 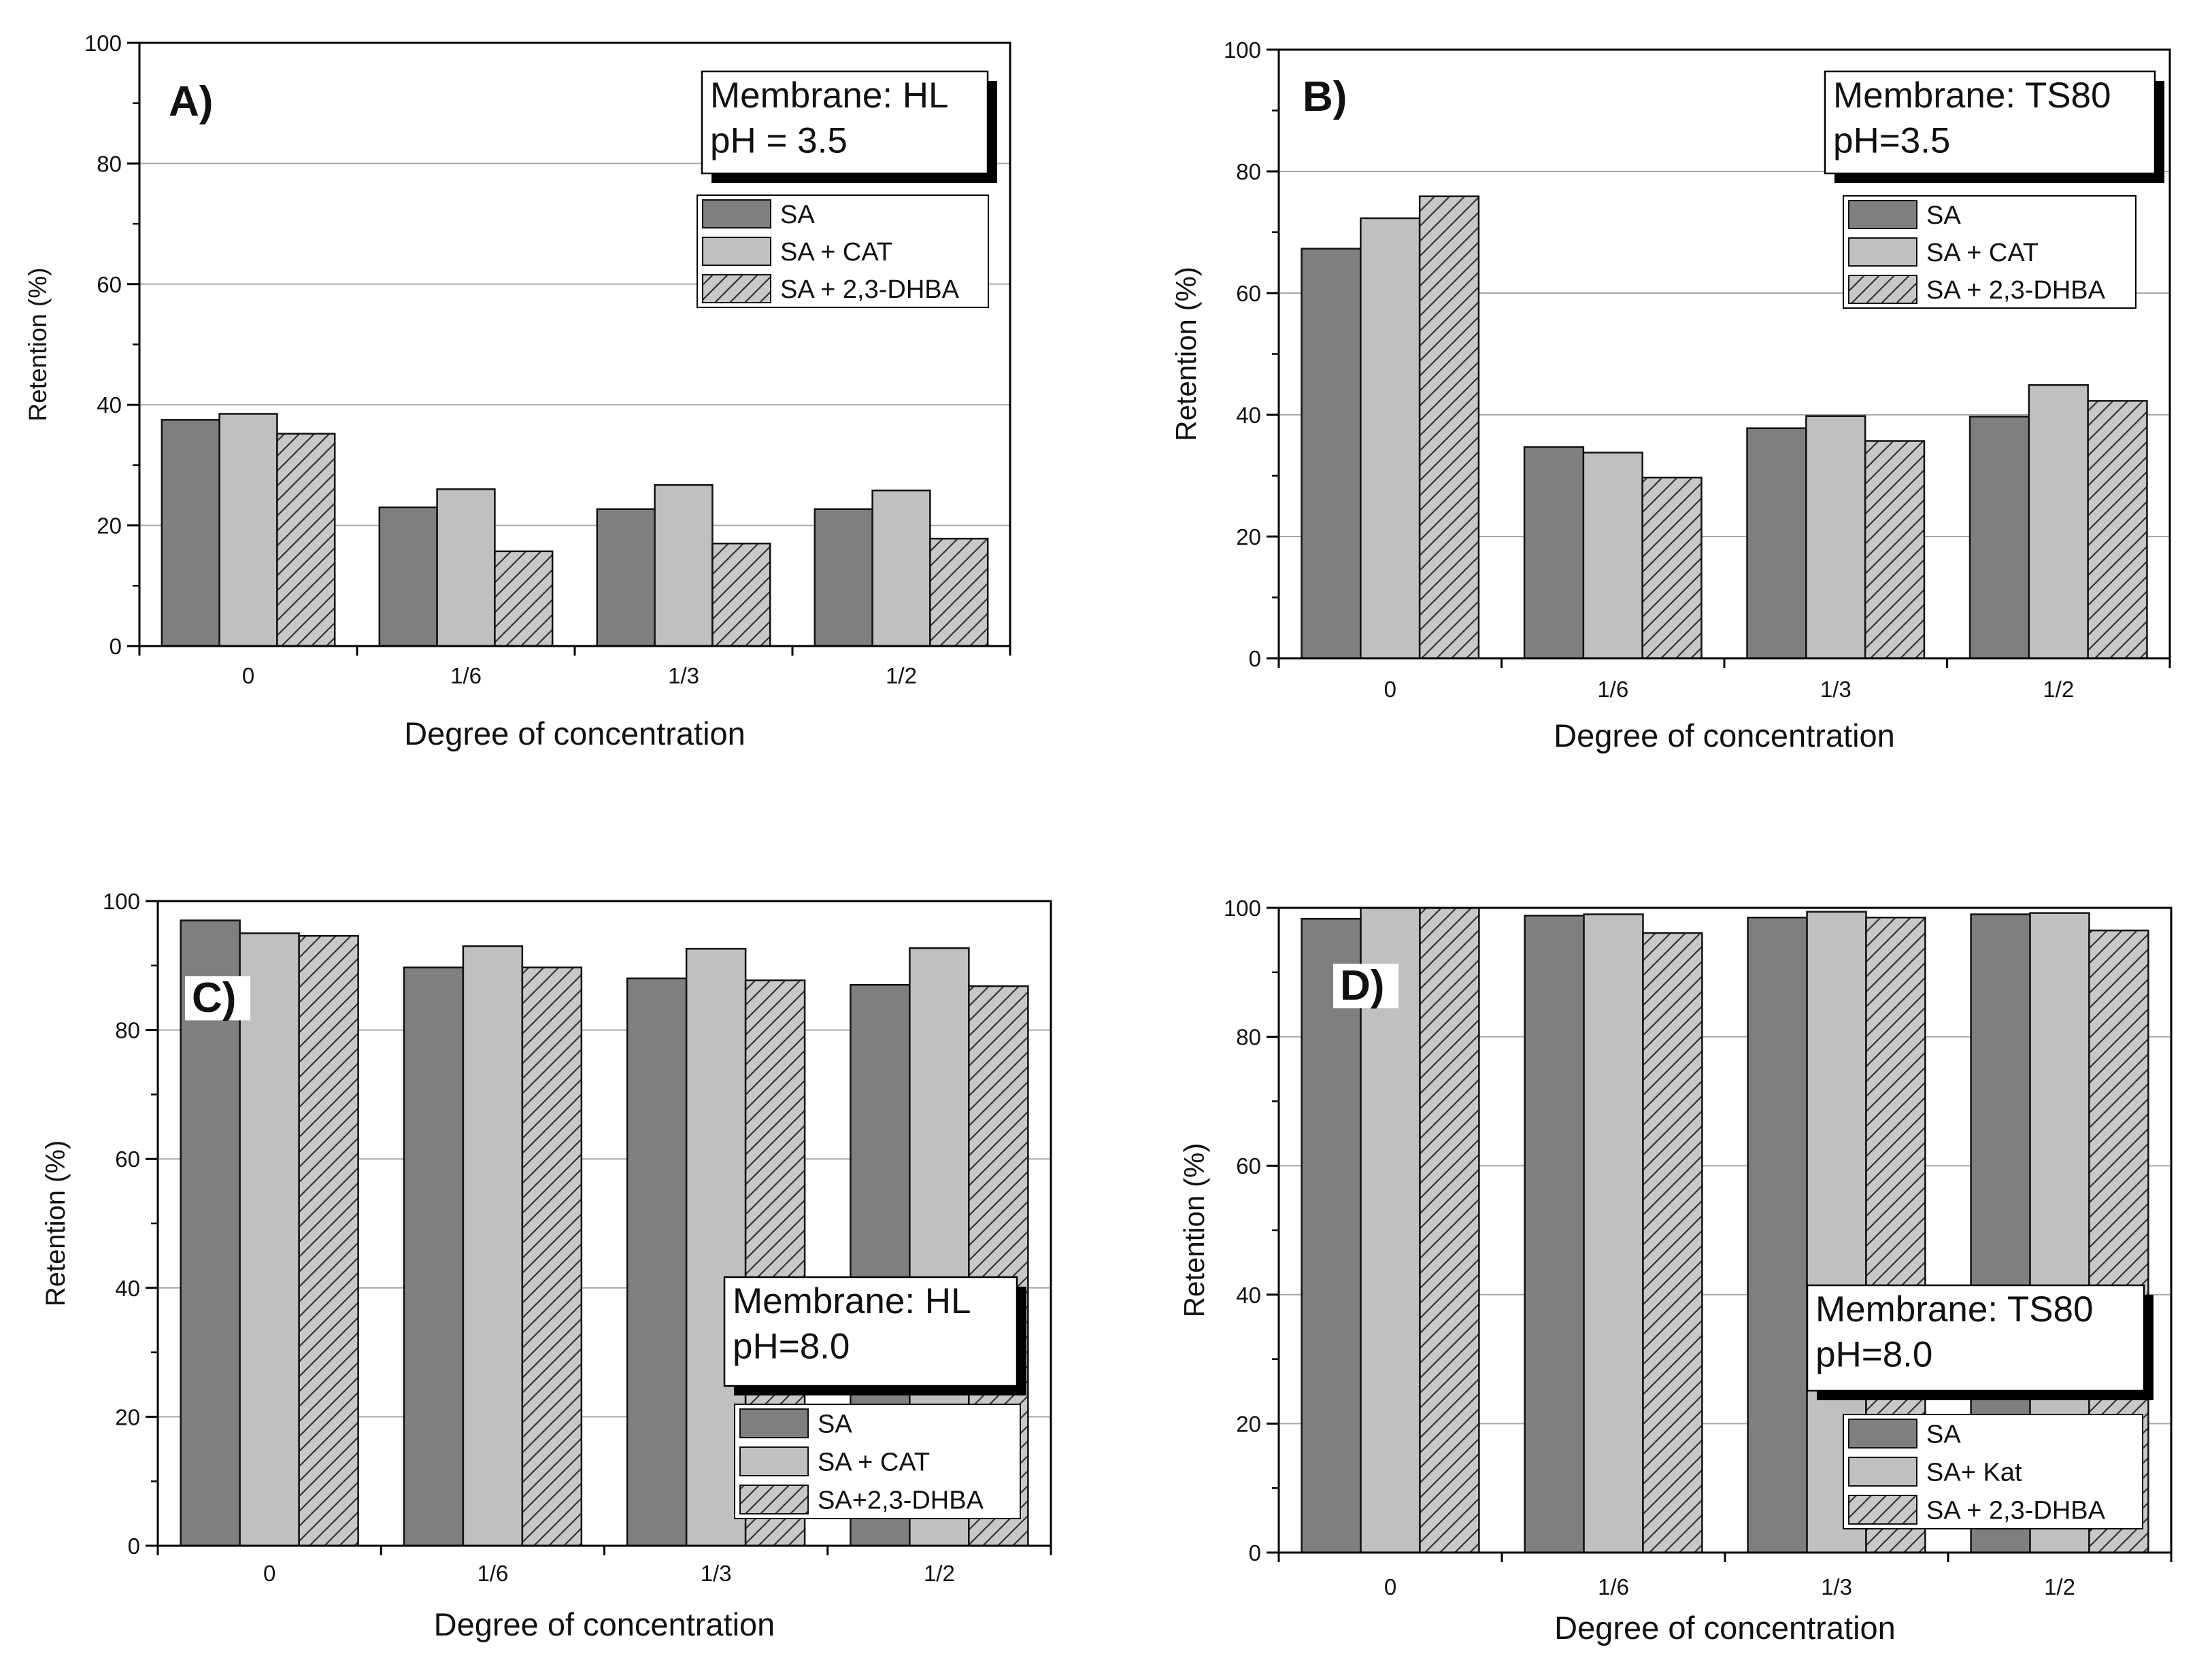 What do you see at coordinates (1892, 140) in the screenshot?
I see `annotation-line: pH=3.5` at bounding box center [1892, 140].